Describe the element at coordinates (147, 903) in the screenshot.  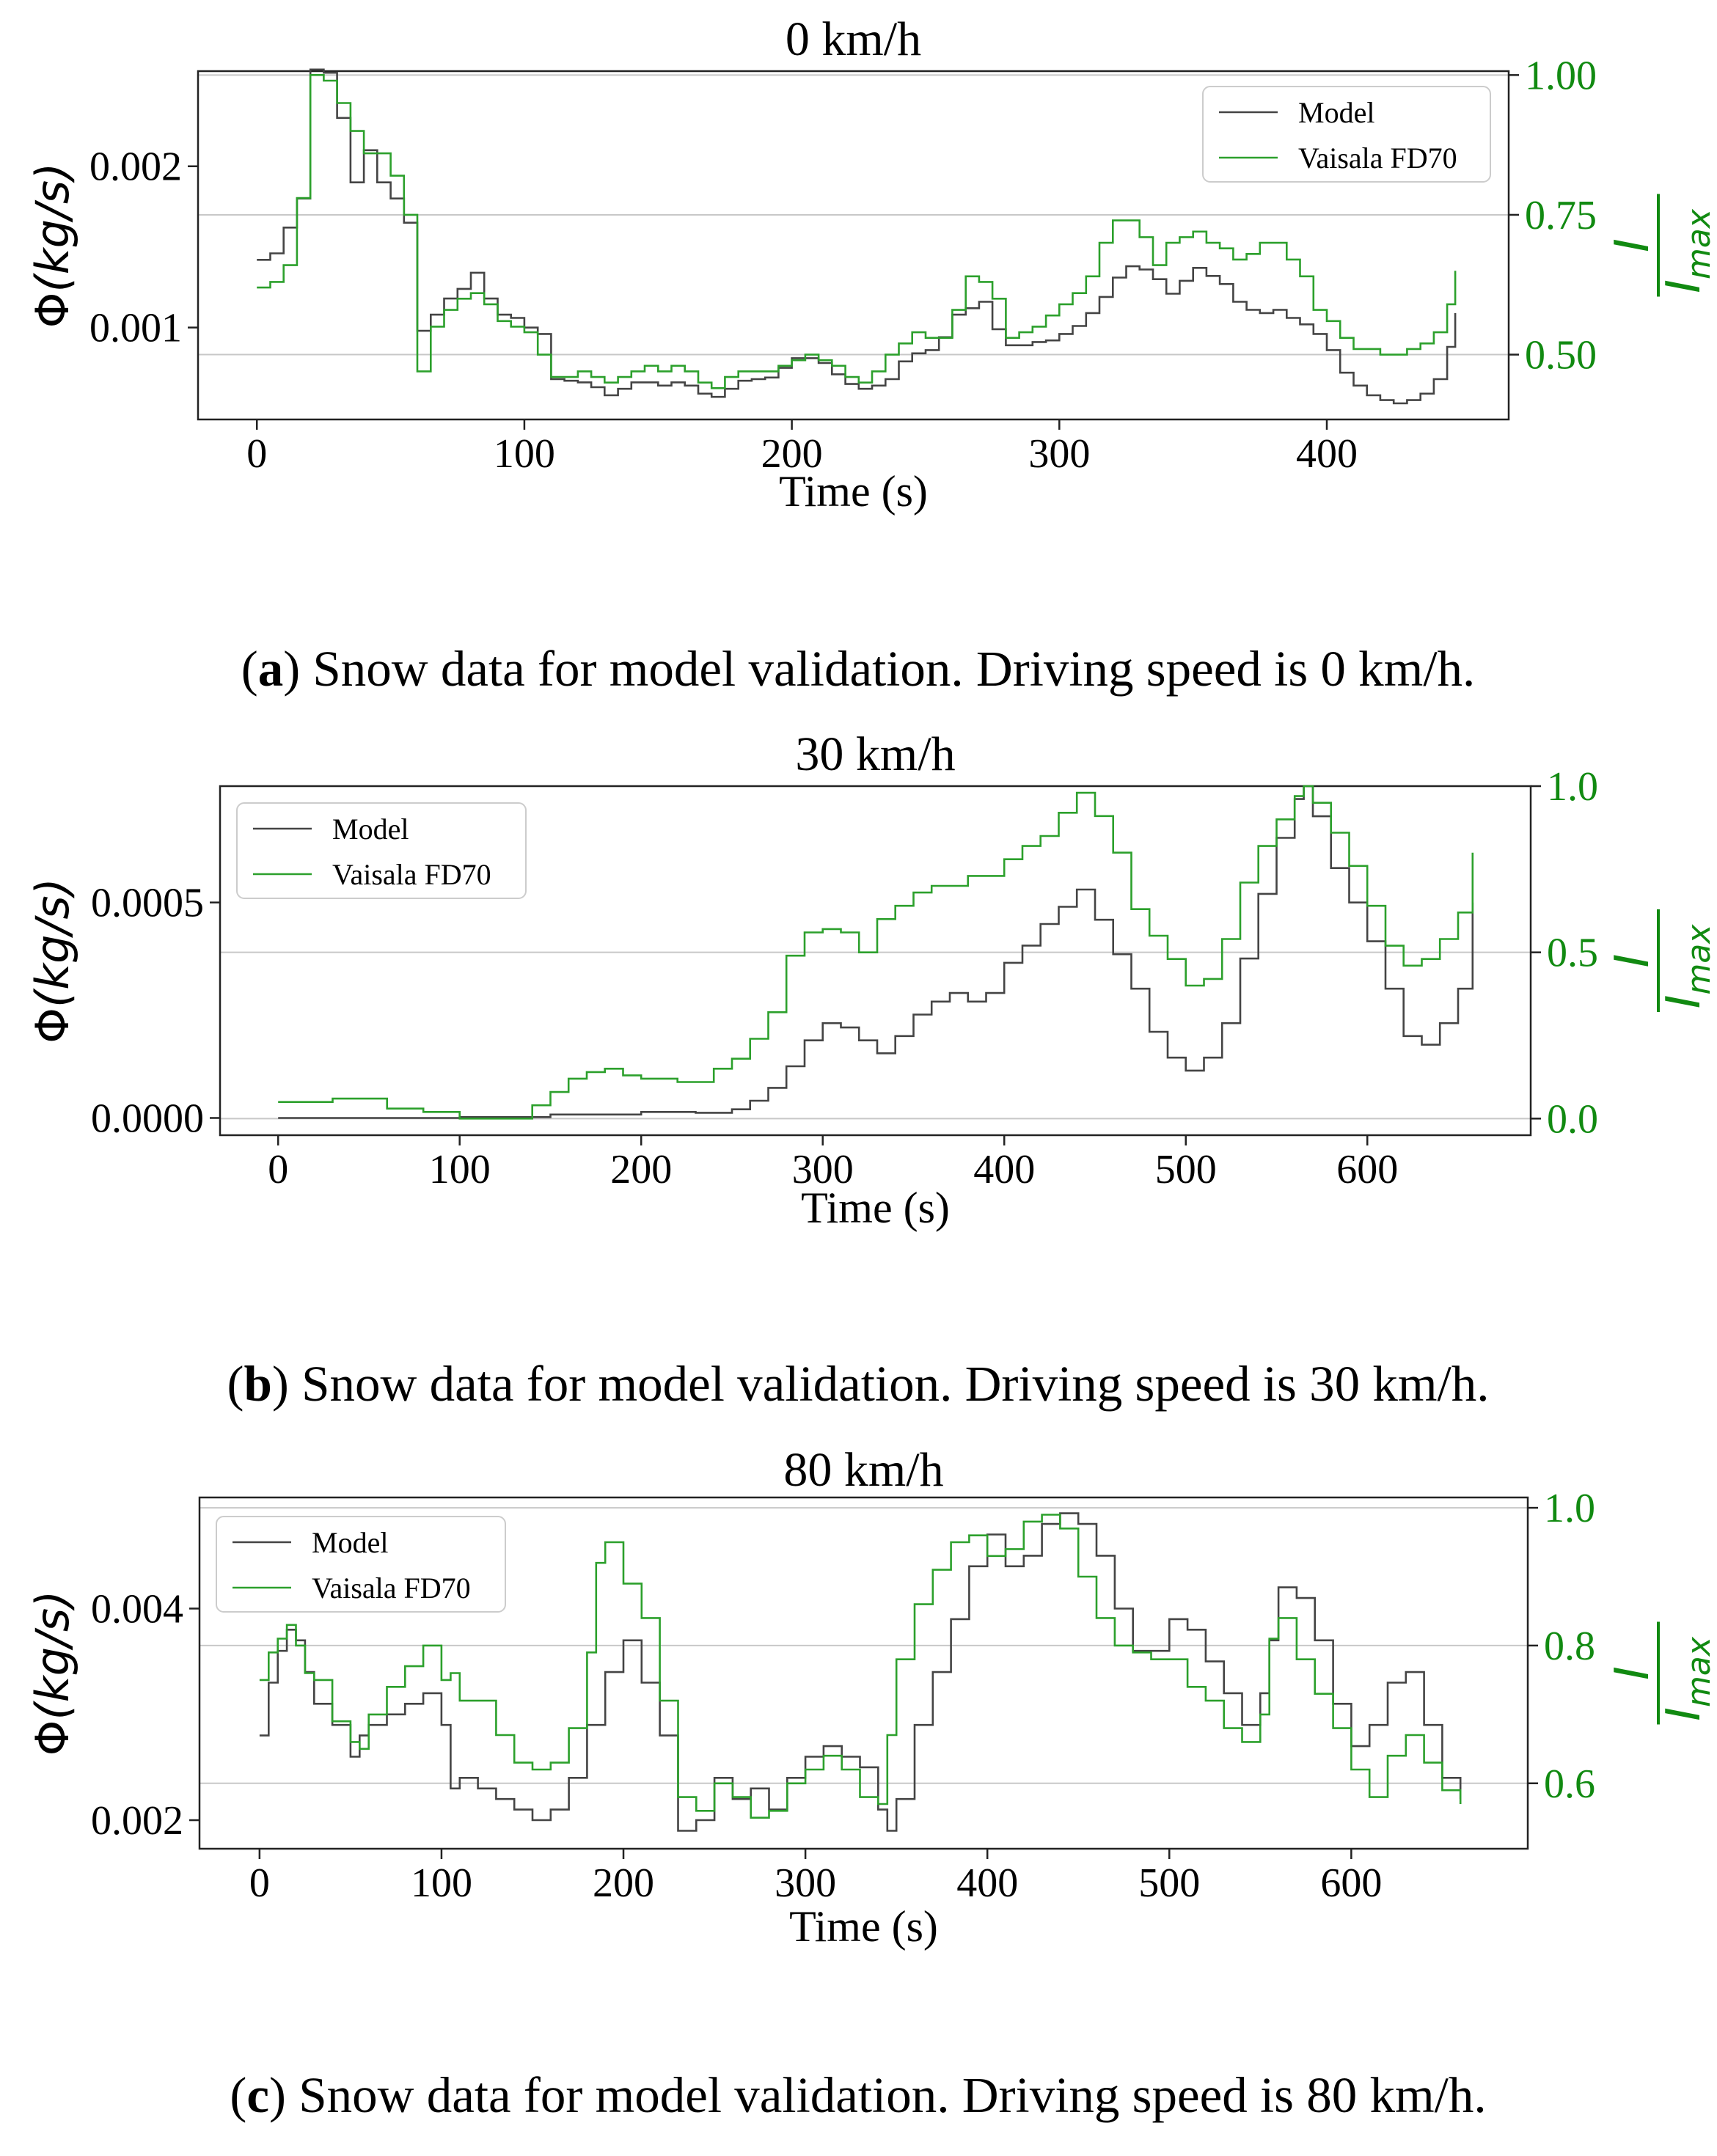
I see `y-tick-label: 0.0005` at that location.